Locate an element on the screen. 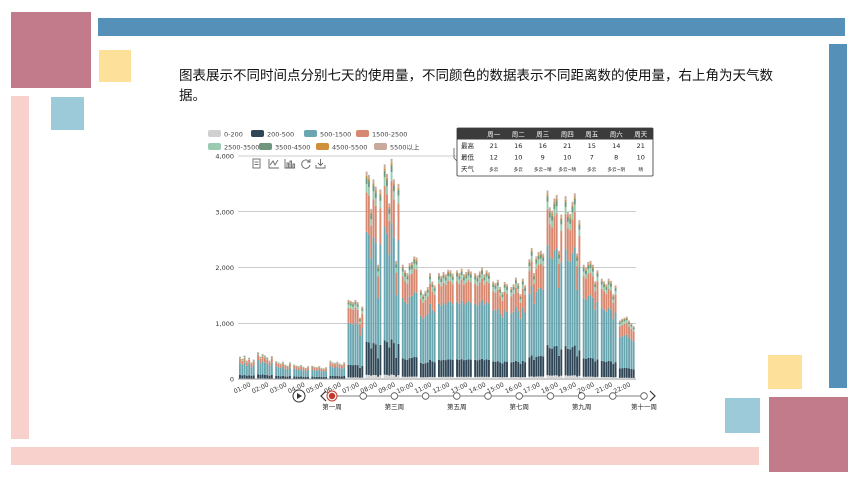 This screenshot has width=860, height=484. timeline-prev-icon is located at coordinates (323, 396).